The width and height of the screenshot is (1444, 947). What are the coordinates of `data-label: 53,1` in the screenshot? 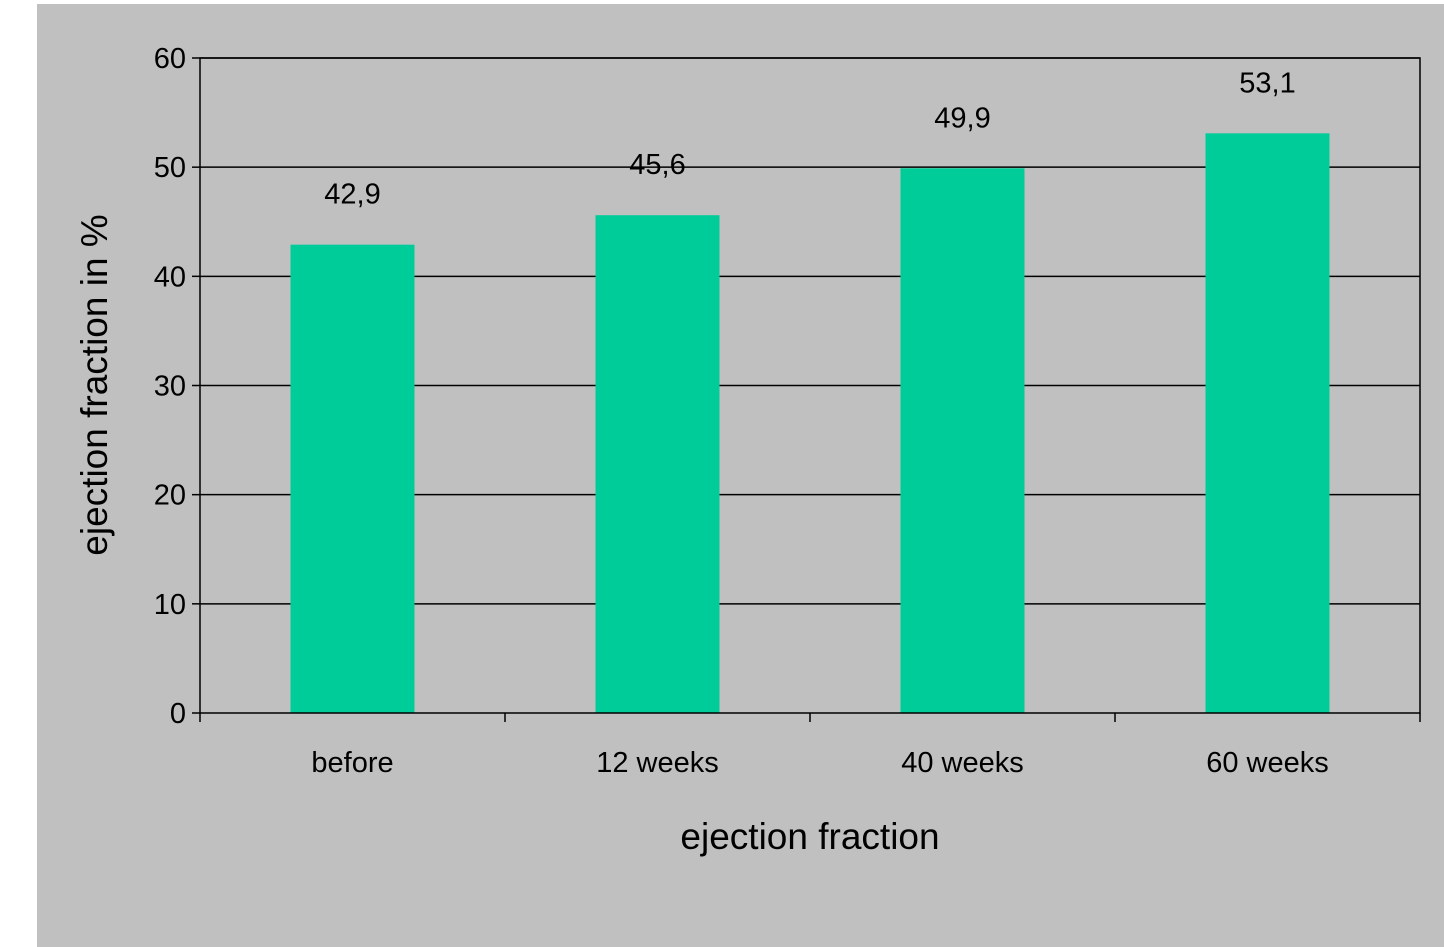 It's located at (1267, 83).